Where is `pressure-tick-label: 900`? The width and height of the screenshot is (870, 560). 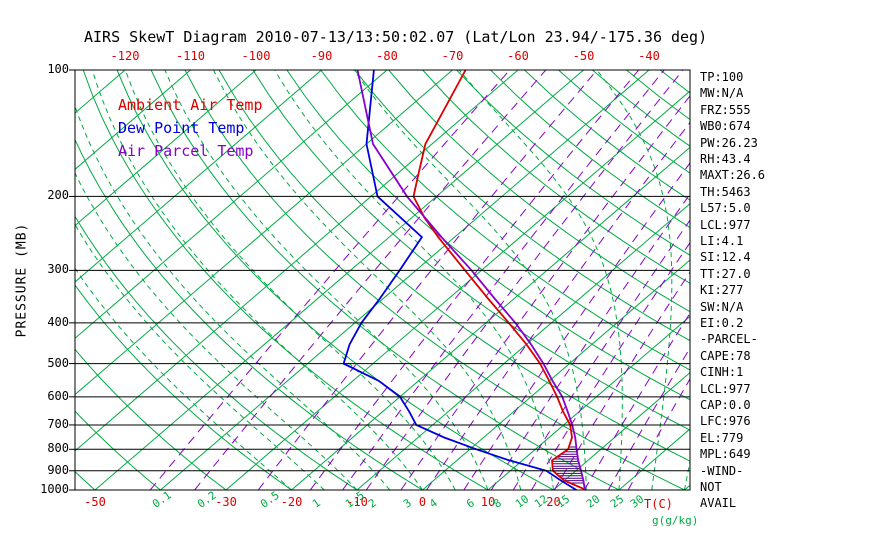
pressure-tick-label: 900 is located at coordinates (58, 469).